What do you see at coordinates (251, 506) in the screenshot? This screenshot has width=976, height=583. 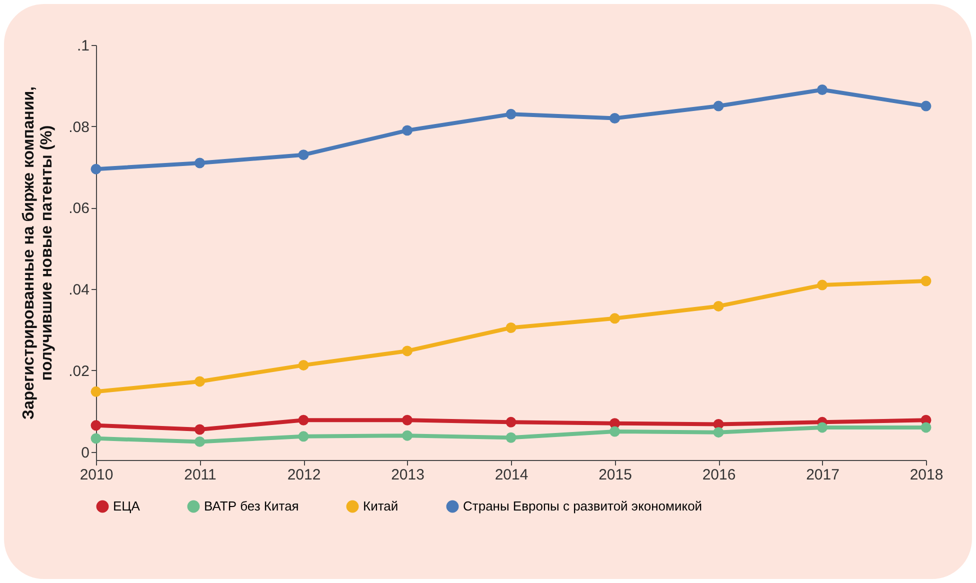 I see `legend-label: ВАТР без Китая` at bounding box center [251, 506].